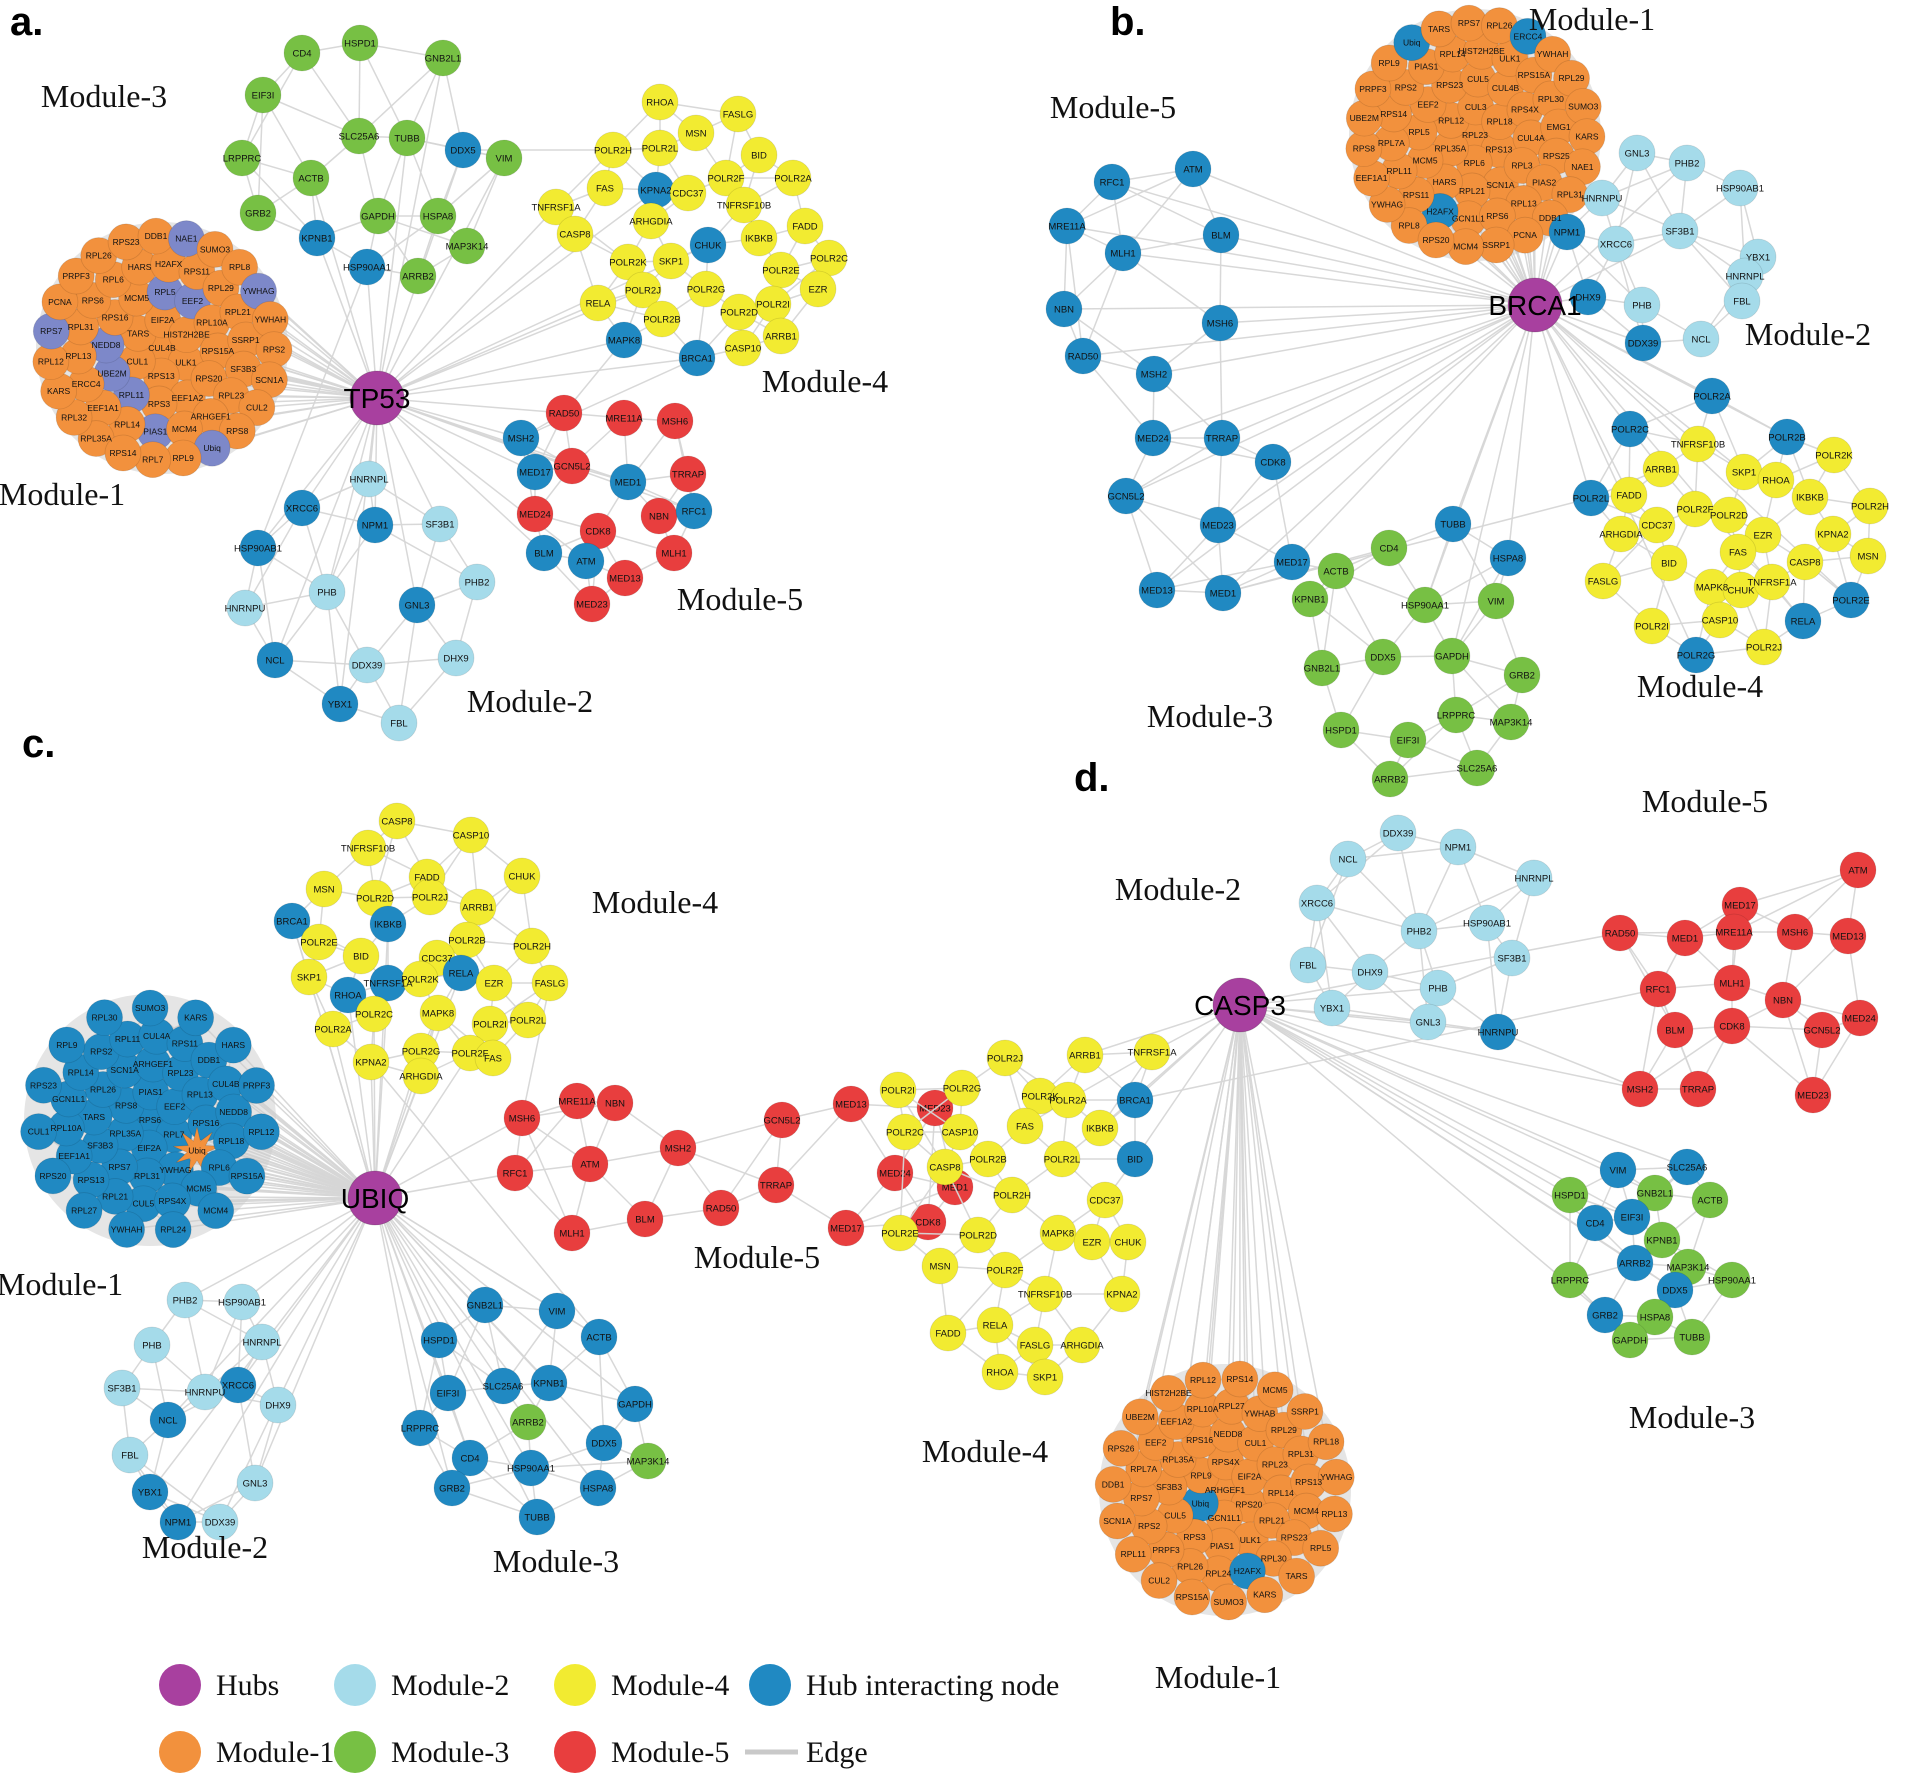 The height and width of the screenshot is (1775, 1923). What do you see at coordinates (846, 1228) in the screenshot?
I see `node-label-med17: MED17` at bounding box center [846, 1228].